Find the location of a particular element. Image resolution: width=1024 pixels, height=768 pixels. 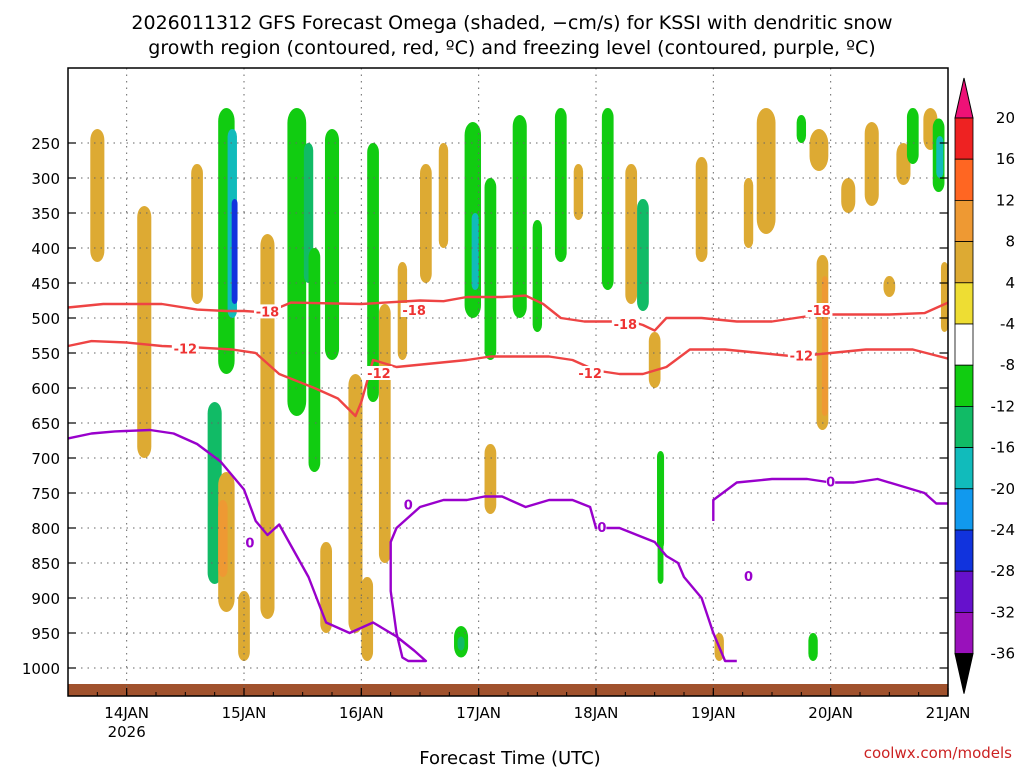

colorbar-label--24: -24 is located at coordinates (1003, 530).